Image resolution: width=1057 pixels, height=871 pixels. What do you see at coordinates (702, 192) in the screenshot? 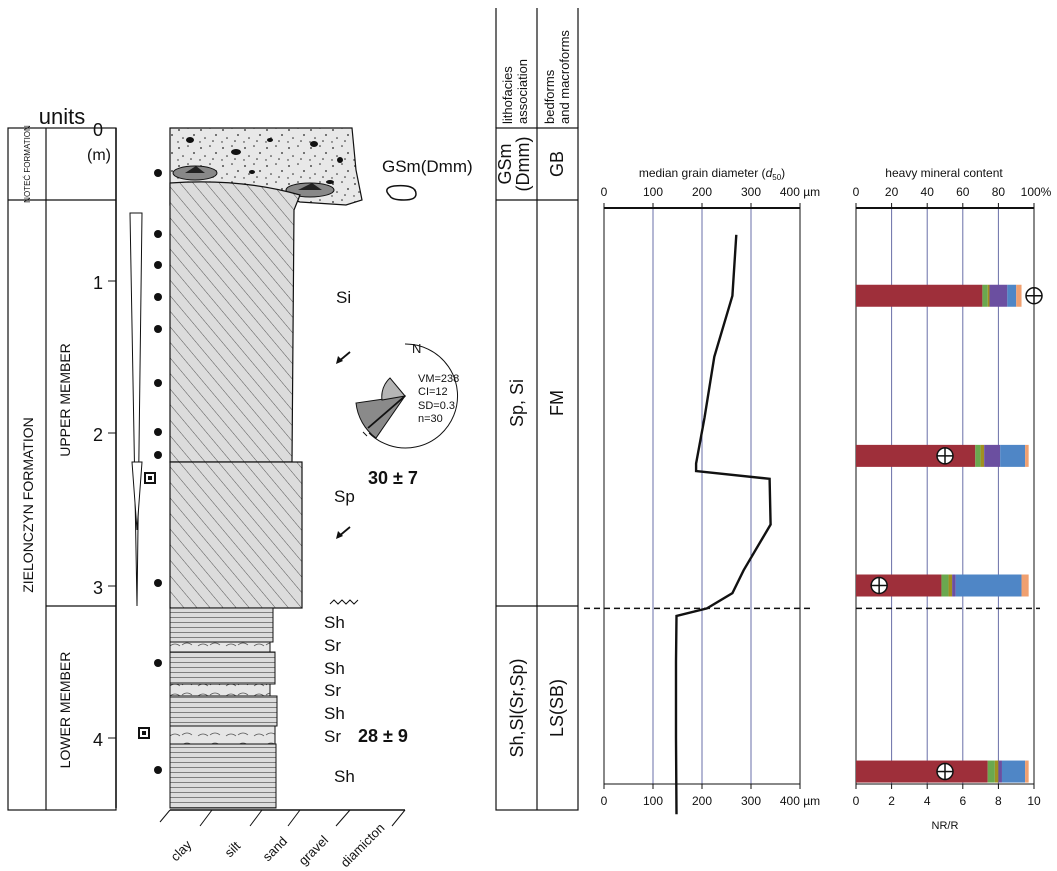
I see `gs-top-tick-label: 200` at bounding box center [702, 192].